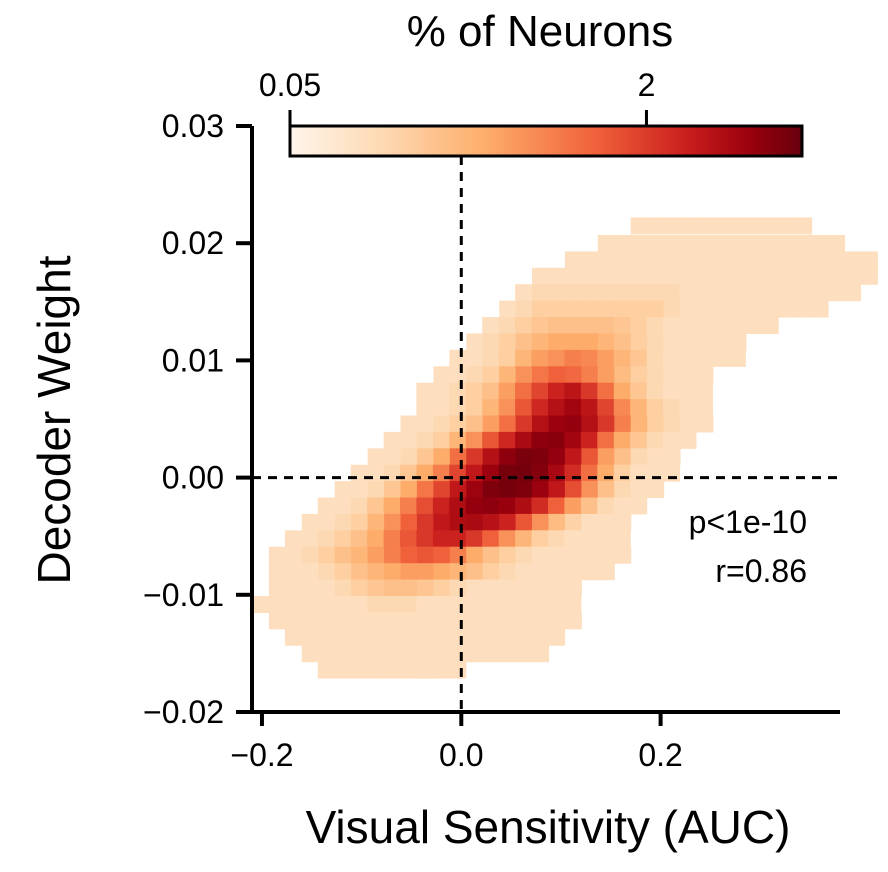 This screenshot has width=888, height=872. Describe the element at coordinates (261, 755) in the screenshot. I see `x-tick-label: −0.2` at that location.